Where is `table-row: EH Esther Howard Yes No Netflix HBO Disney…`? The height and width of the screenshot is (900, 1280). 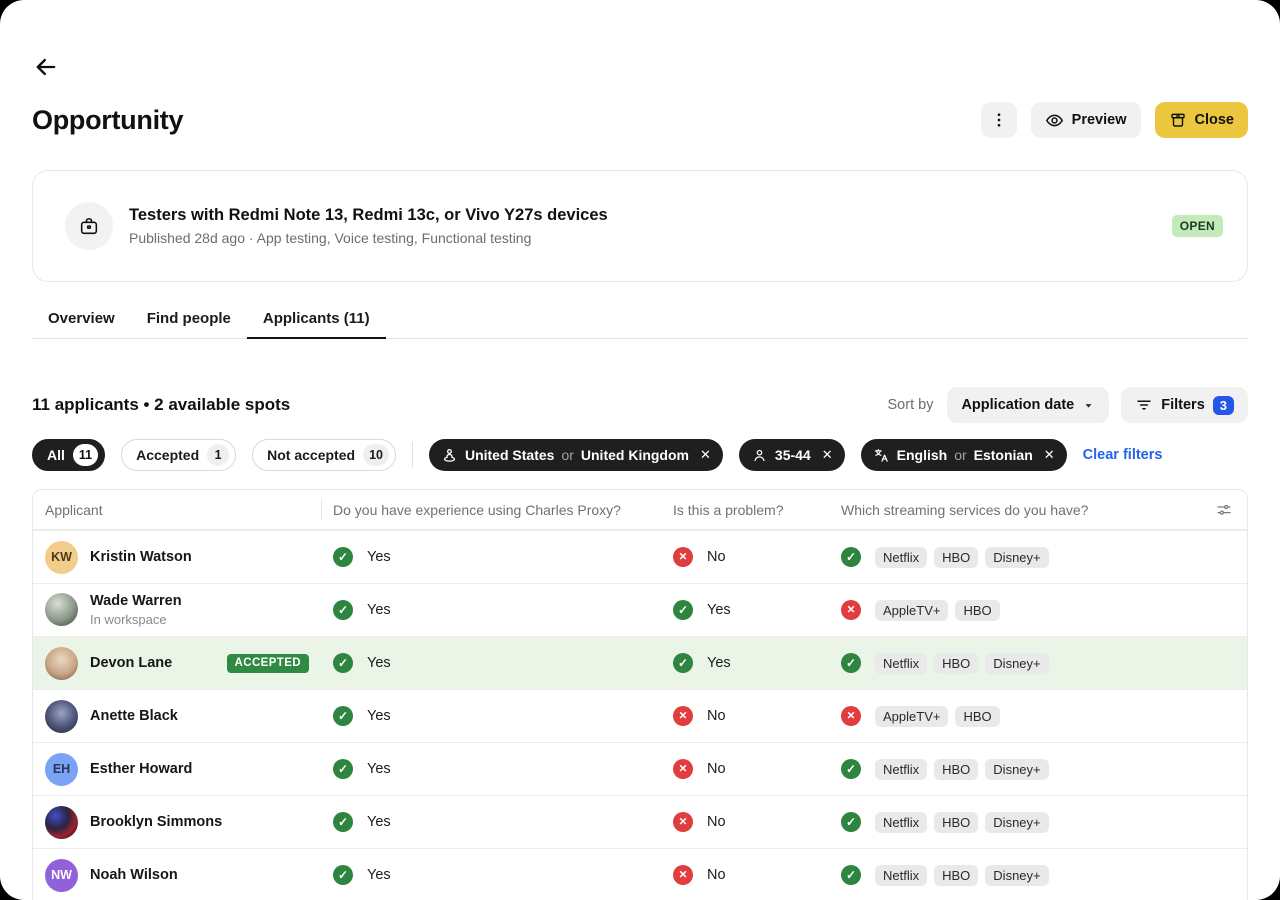
table-row: EH Esther Howard Yes No Netflix HBO Disney… is located at coordinates (640, 768).